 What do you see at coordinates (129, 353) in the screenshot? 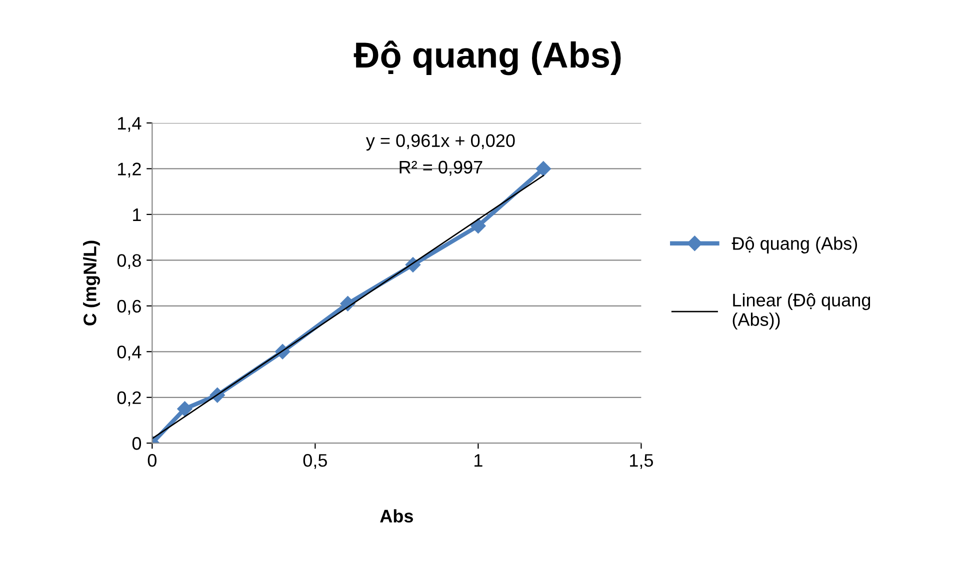
I see `y-tick-label: 0,4` at bounding box center [129, 353].